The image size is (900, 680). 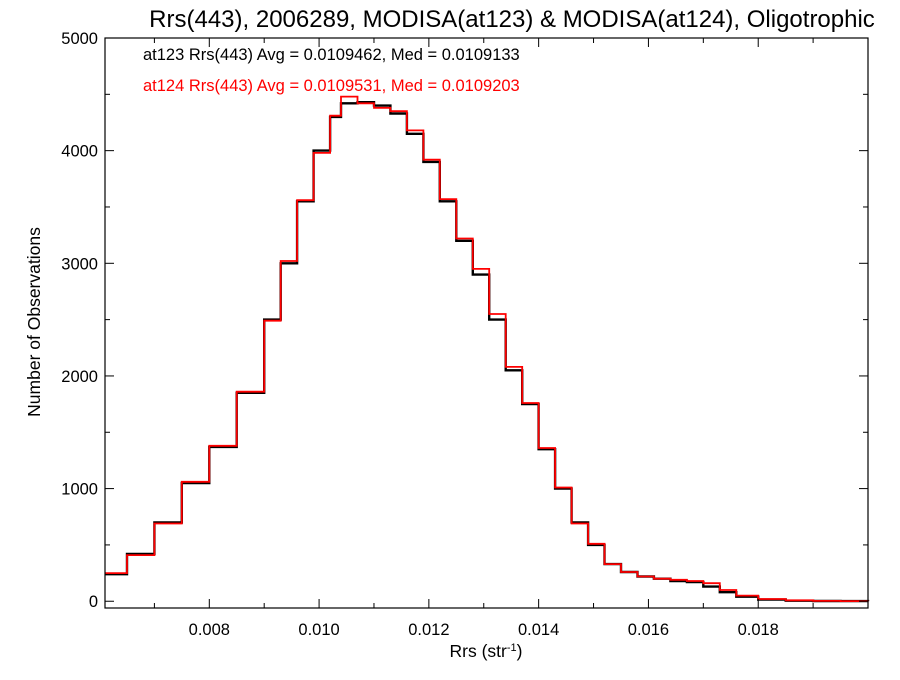 I want to click on y-tick-label: 1000, so click(x=79, y=490).